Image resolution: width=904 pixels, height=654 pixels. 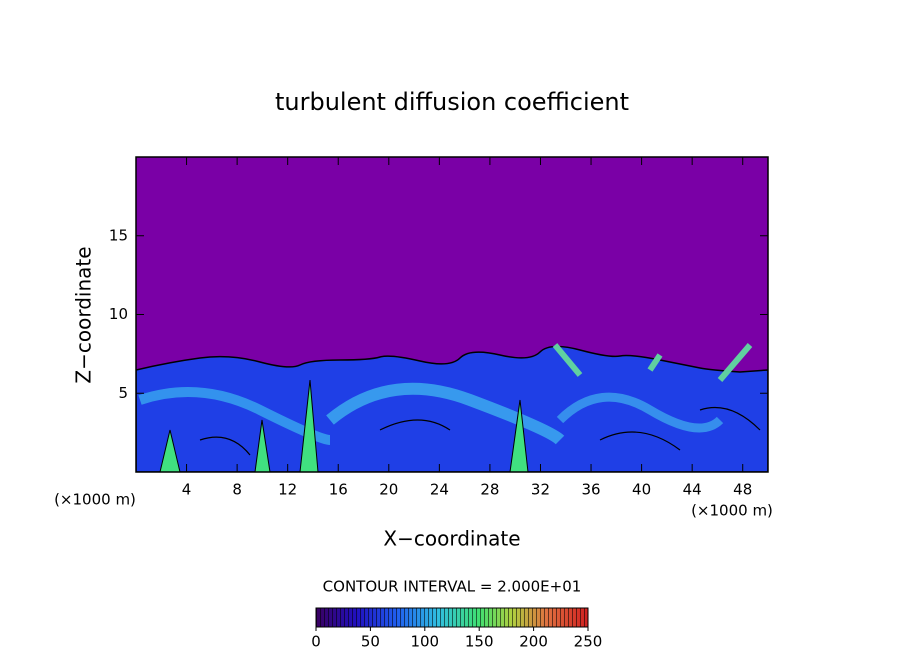 What do you see at coordinates (540, 490) in the screenshot?
I see `x-tick-label: 32` at bounding box center [540, 490].